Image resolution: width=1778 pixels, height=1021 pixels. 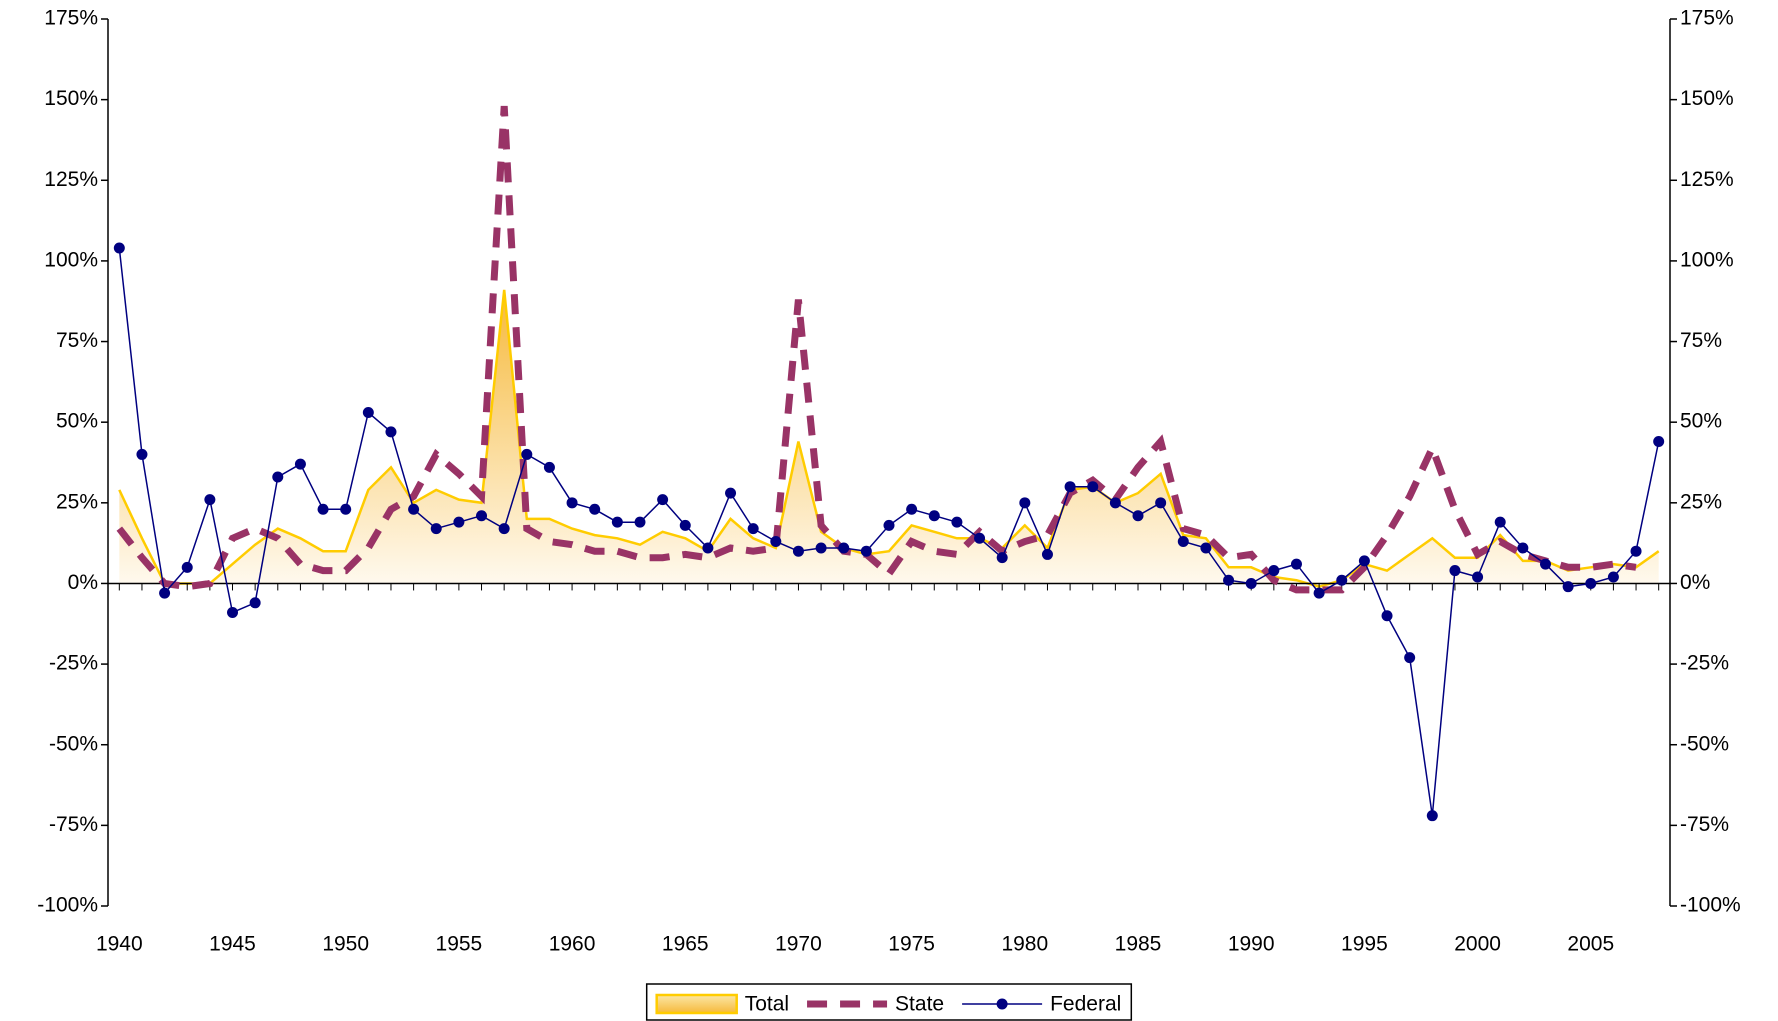 What do you see at coordinates (1364, 944) in the screenshot?
I see `x-tick-label: 1995` at bounding box center [1364, 944].